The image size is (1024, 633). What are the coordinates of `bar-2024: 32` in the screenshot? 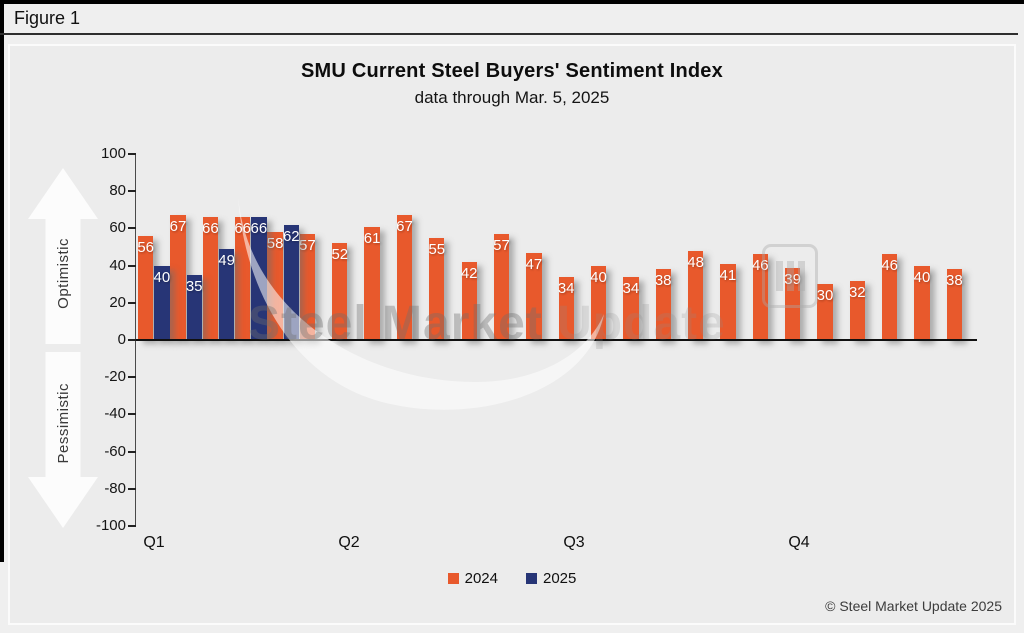 It's located at (857, 310).